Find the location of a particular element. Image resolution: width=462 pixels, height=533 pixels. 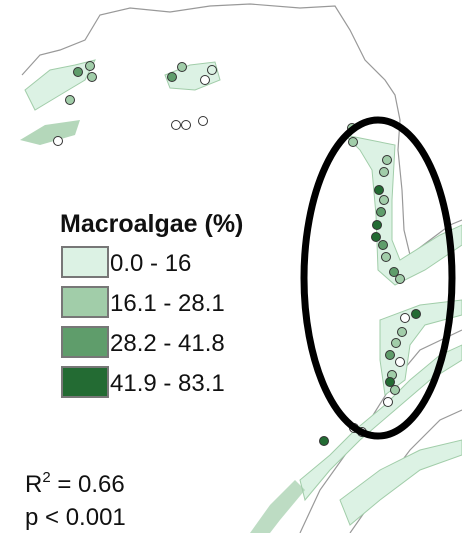

p-value: p < 0.001 is located at coordinates (75, 517).